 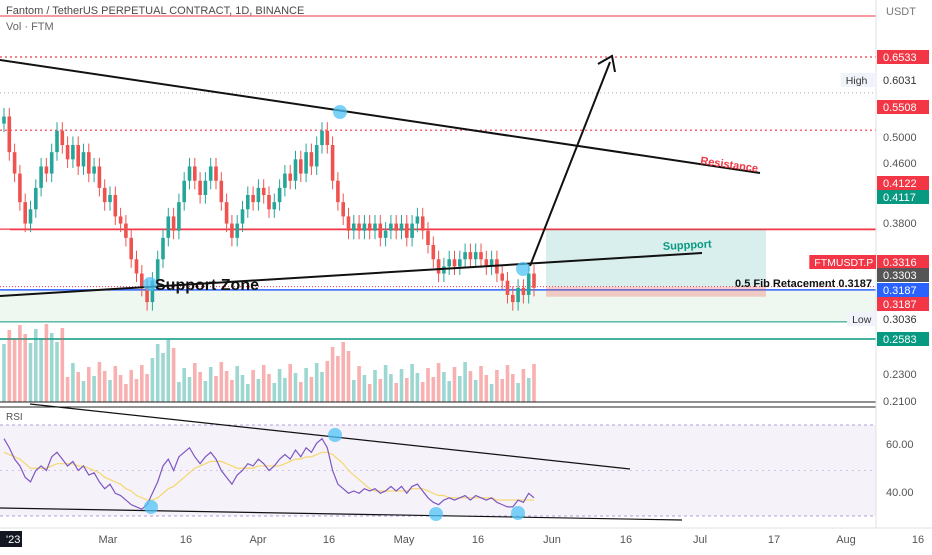 I want to click on rsi-touch-marker, so click(x=151, y=507).